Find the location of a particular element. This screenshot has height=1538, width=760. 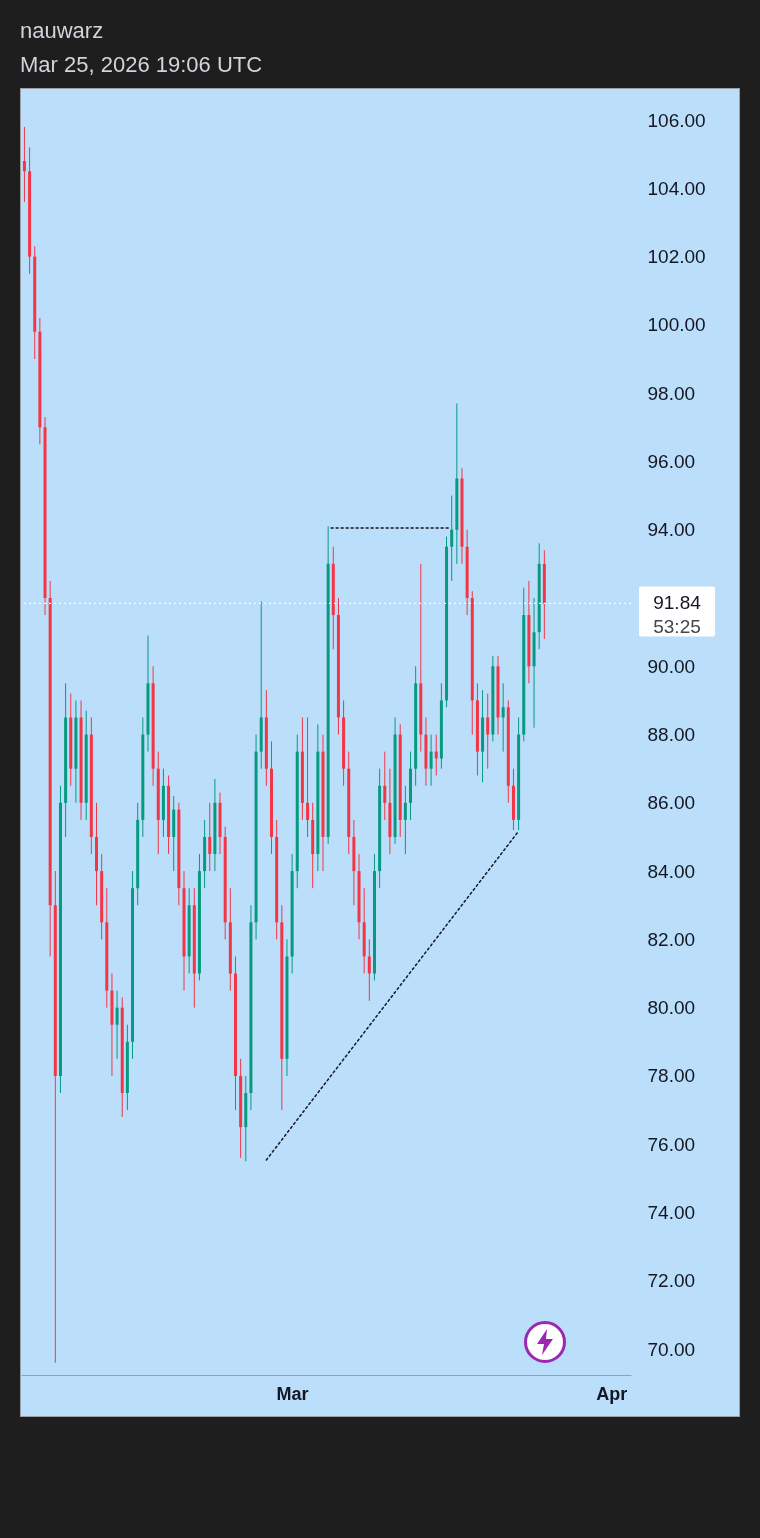

y-tick-label: 96.00 is located at coordinates (671, 461).